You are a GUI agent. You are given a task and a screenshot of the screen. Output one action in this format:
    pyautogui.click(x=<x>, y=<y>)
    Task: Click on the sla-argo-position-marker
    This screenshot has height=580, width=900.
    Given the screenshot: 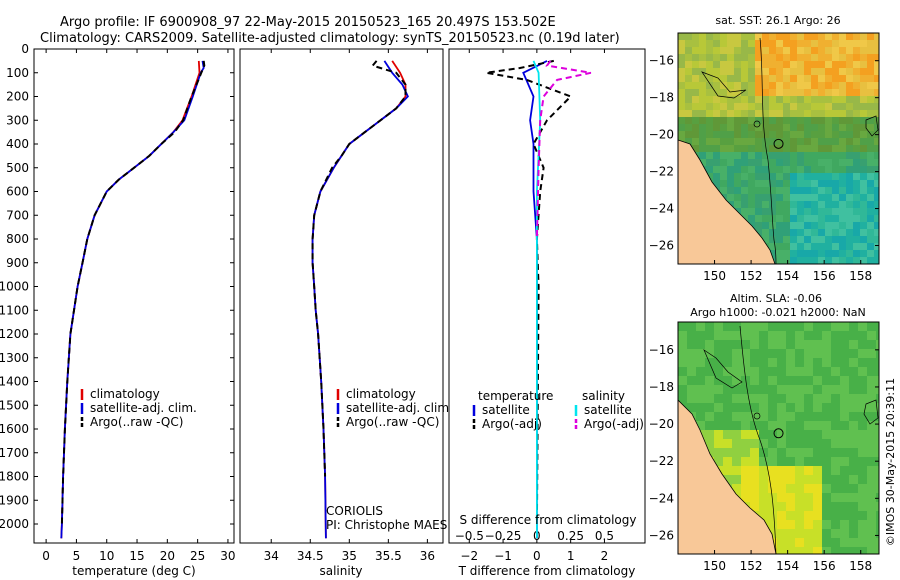 What is the action you would take?
    pyautogui.click(x=778, y=433)
    